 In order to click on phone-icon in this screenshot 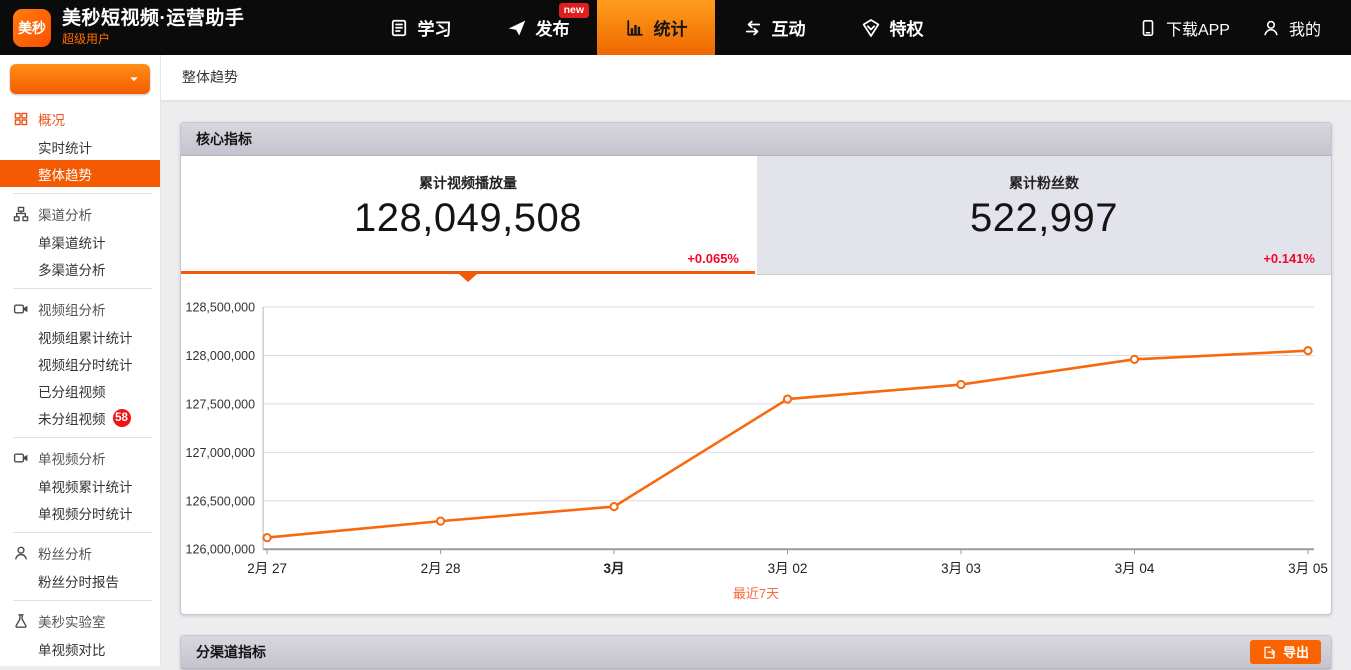, I will do `click(1148, 28)`.